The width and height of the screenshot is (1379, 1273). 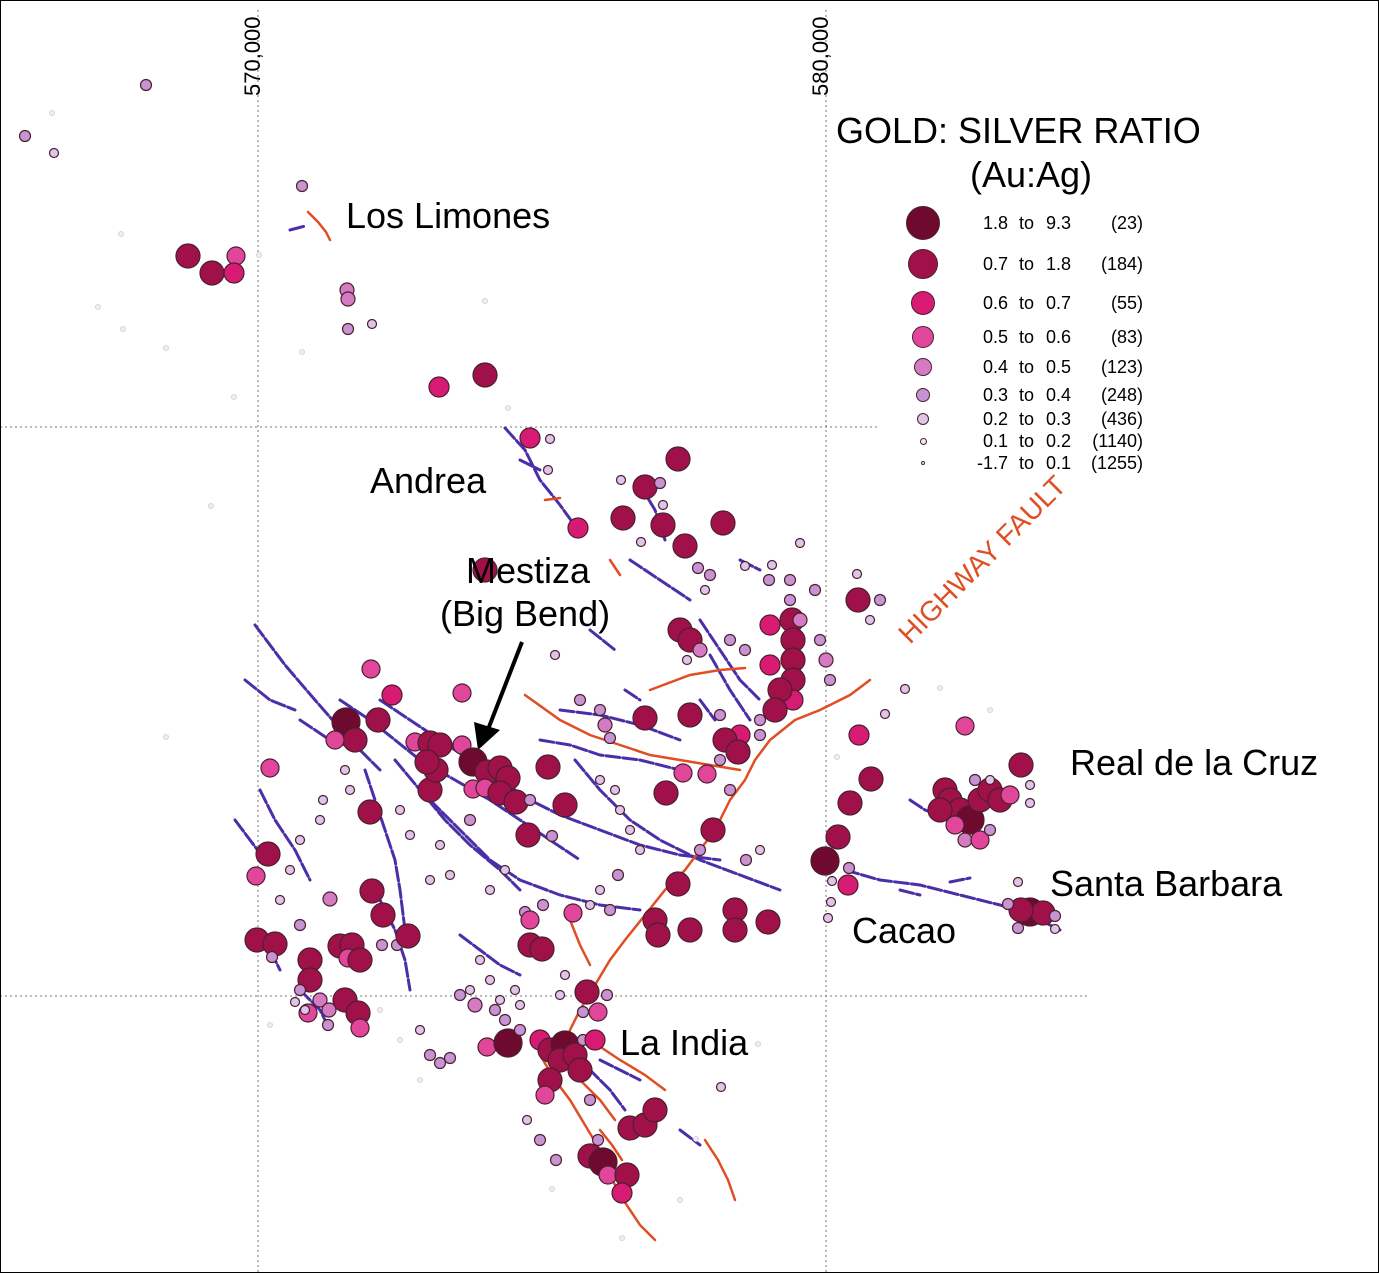 What do you see at coordinates (1126, 223) in the screenshot?
I see `legend-count: (23)` at bounding box center [1126, 223].